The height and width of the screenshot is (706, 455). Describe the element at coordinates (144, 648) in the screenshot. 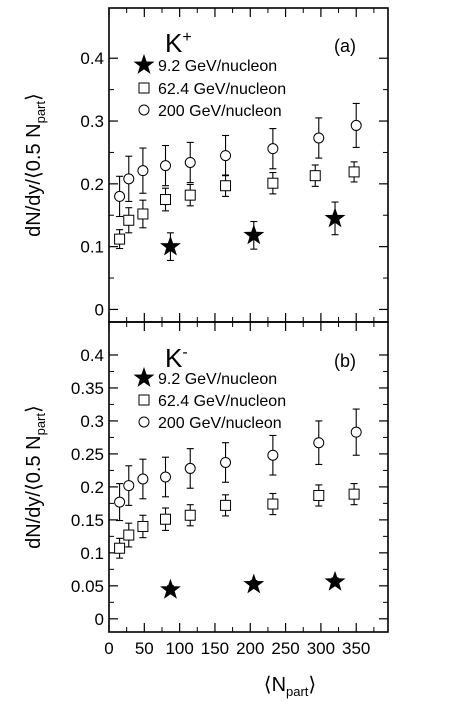

I see `x-tick-label: 50` at that location.